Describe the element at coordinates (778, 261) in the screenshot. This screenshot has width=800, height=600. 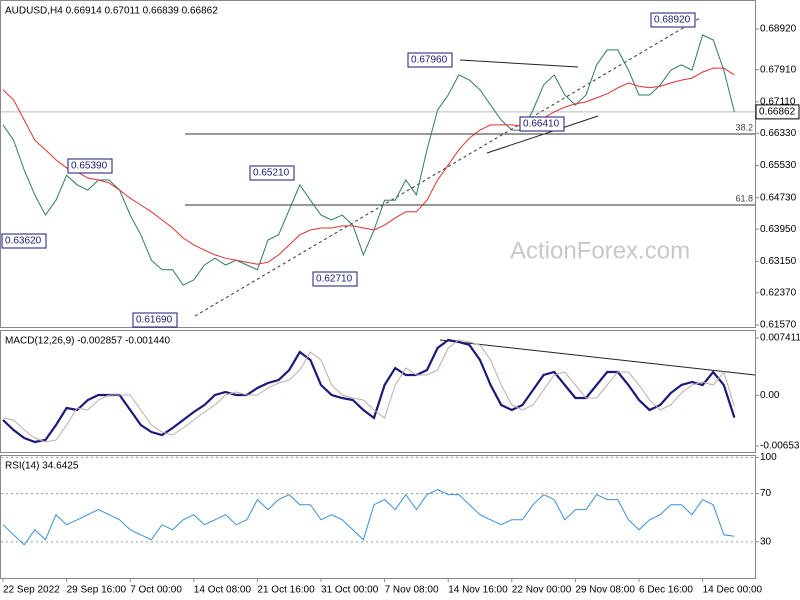
I see `y-tick-label: 0.63150` at that location.